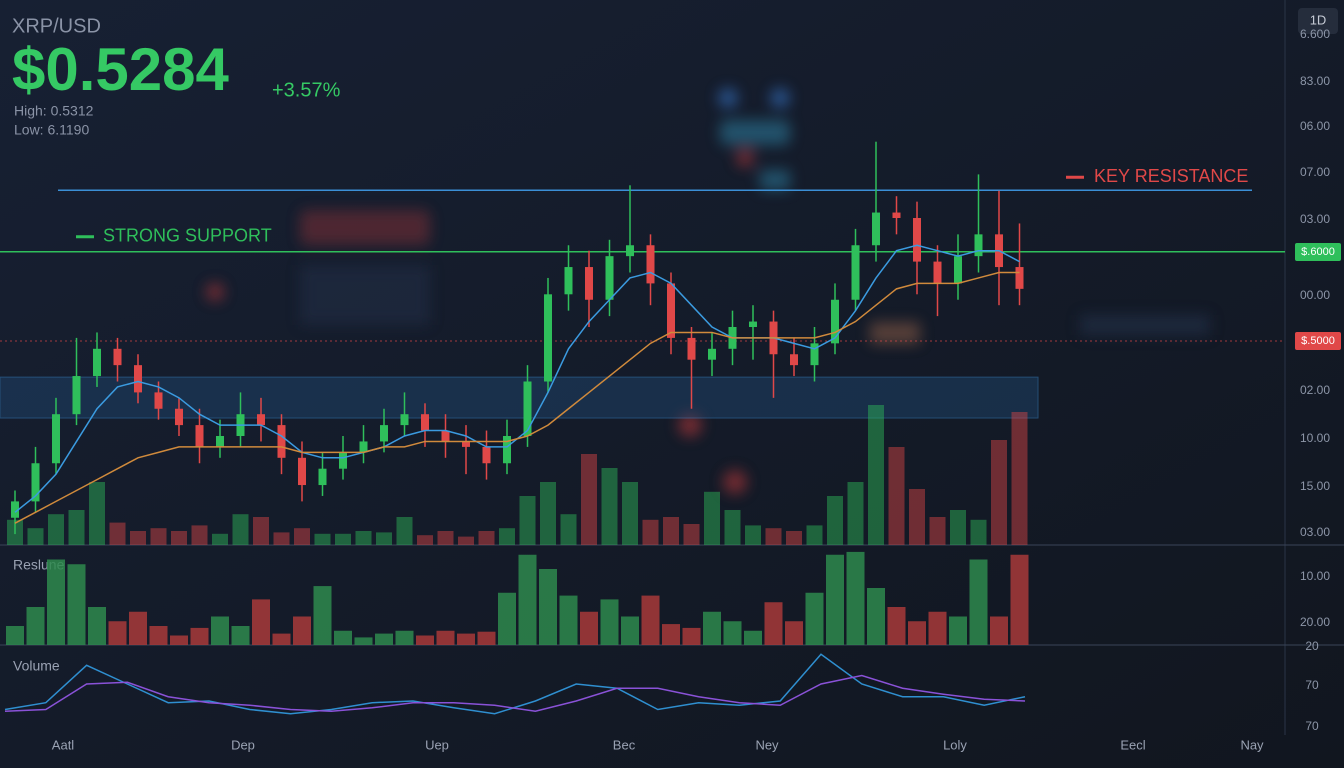  Describe the element at coordinates (36, 666) in the screenshot. I see `panel-label: Volume` at that location.